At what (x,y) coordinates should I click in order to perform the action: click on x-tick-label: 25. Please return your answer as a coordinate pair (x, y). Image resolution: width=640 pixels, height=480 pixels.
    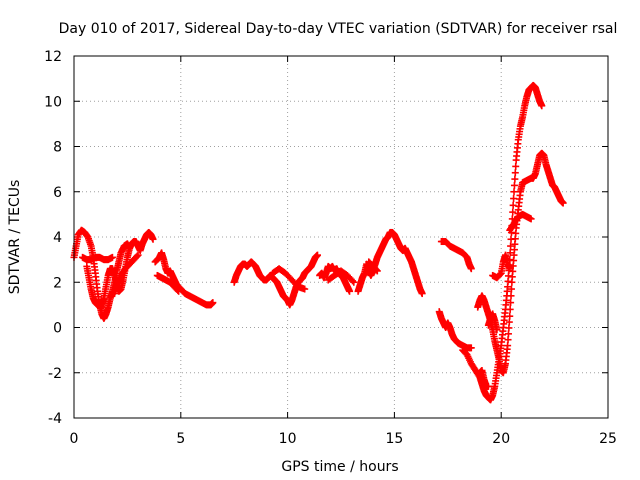
    Looking at the image, I should click on (608, 439).